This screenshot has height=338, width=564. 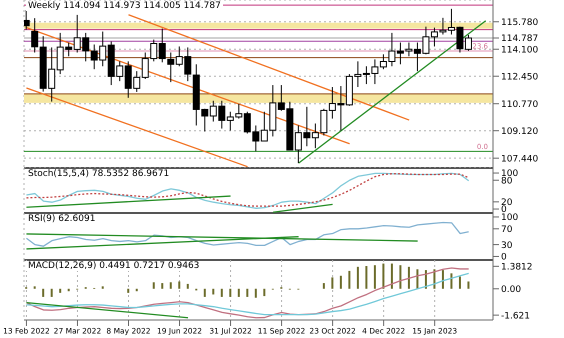 I want to click on y-tick-label: 30, so click(x=507, y=245).